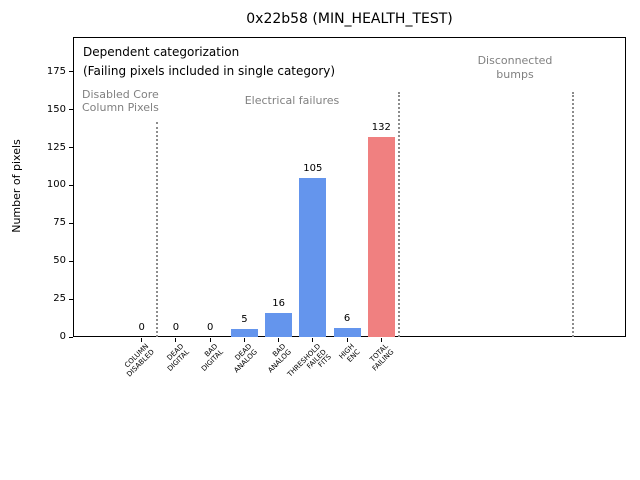 This screenshot has height=480, width=640. What do you see at coordinates (313, 168) in the screenshot?
I see `bar-value-label: 105` at bounding box center [313, 168].